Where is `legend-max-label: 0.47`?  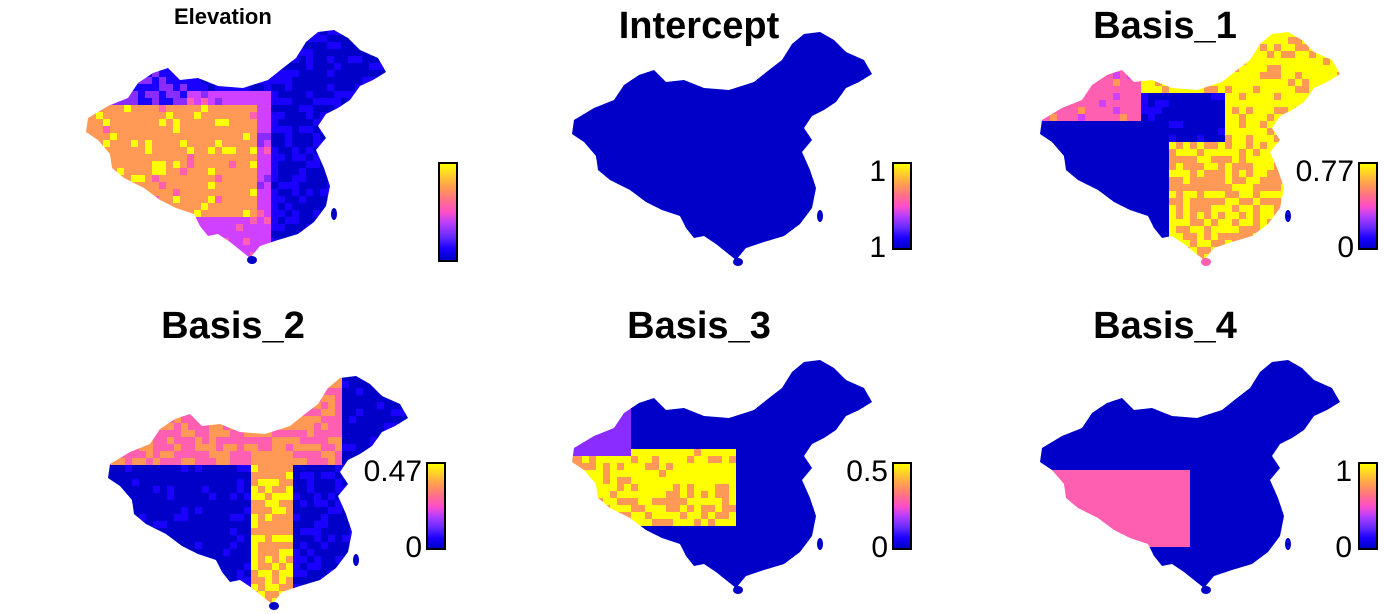
legend-max-label: 0.47 is located at coordinates (392, 471).